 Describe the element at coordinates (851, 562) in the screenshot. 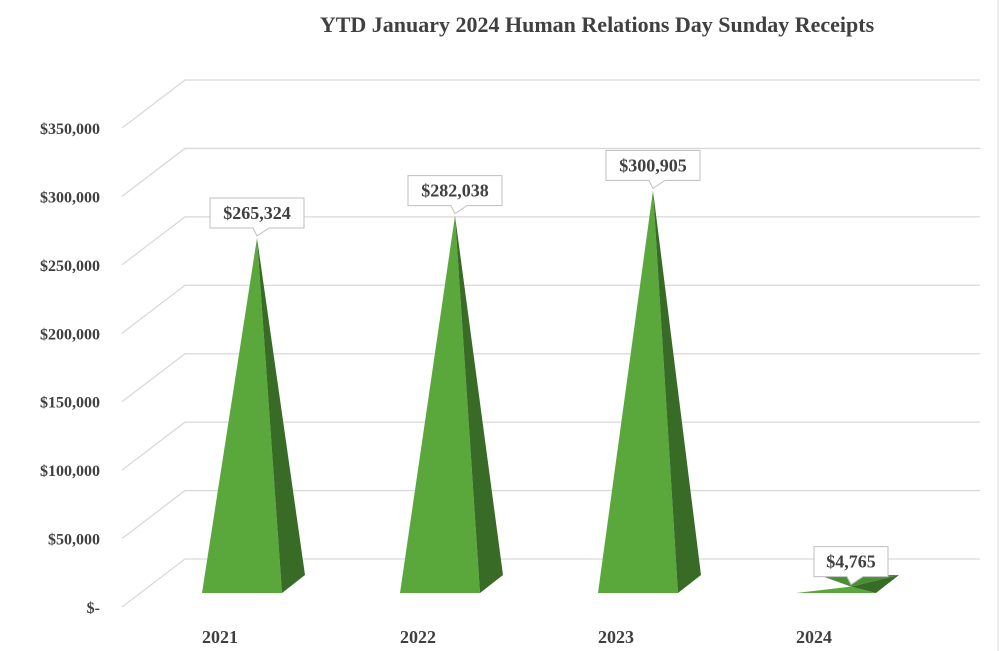

I see `data-label: $4,765` at that location.